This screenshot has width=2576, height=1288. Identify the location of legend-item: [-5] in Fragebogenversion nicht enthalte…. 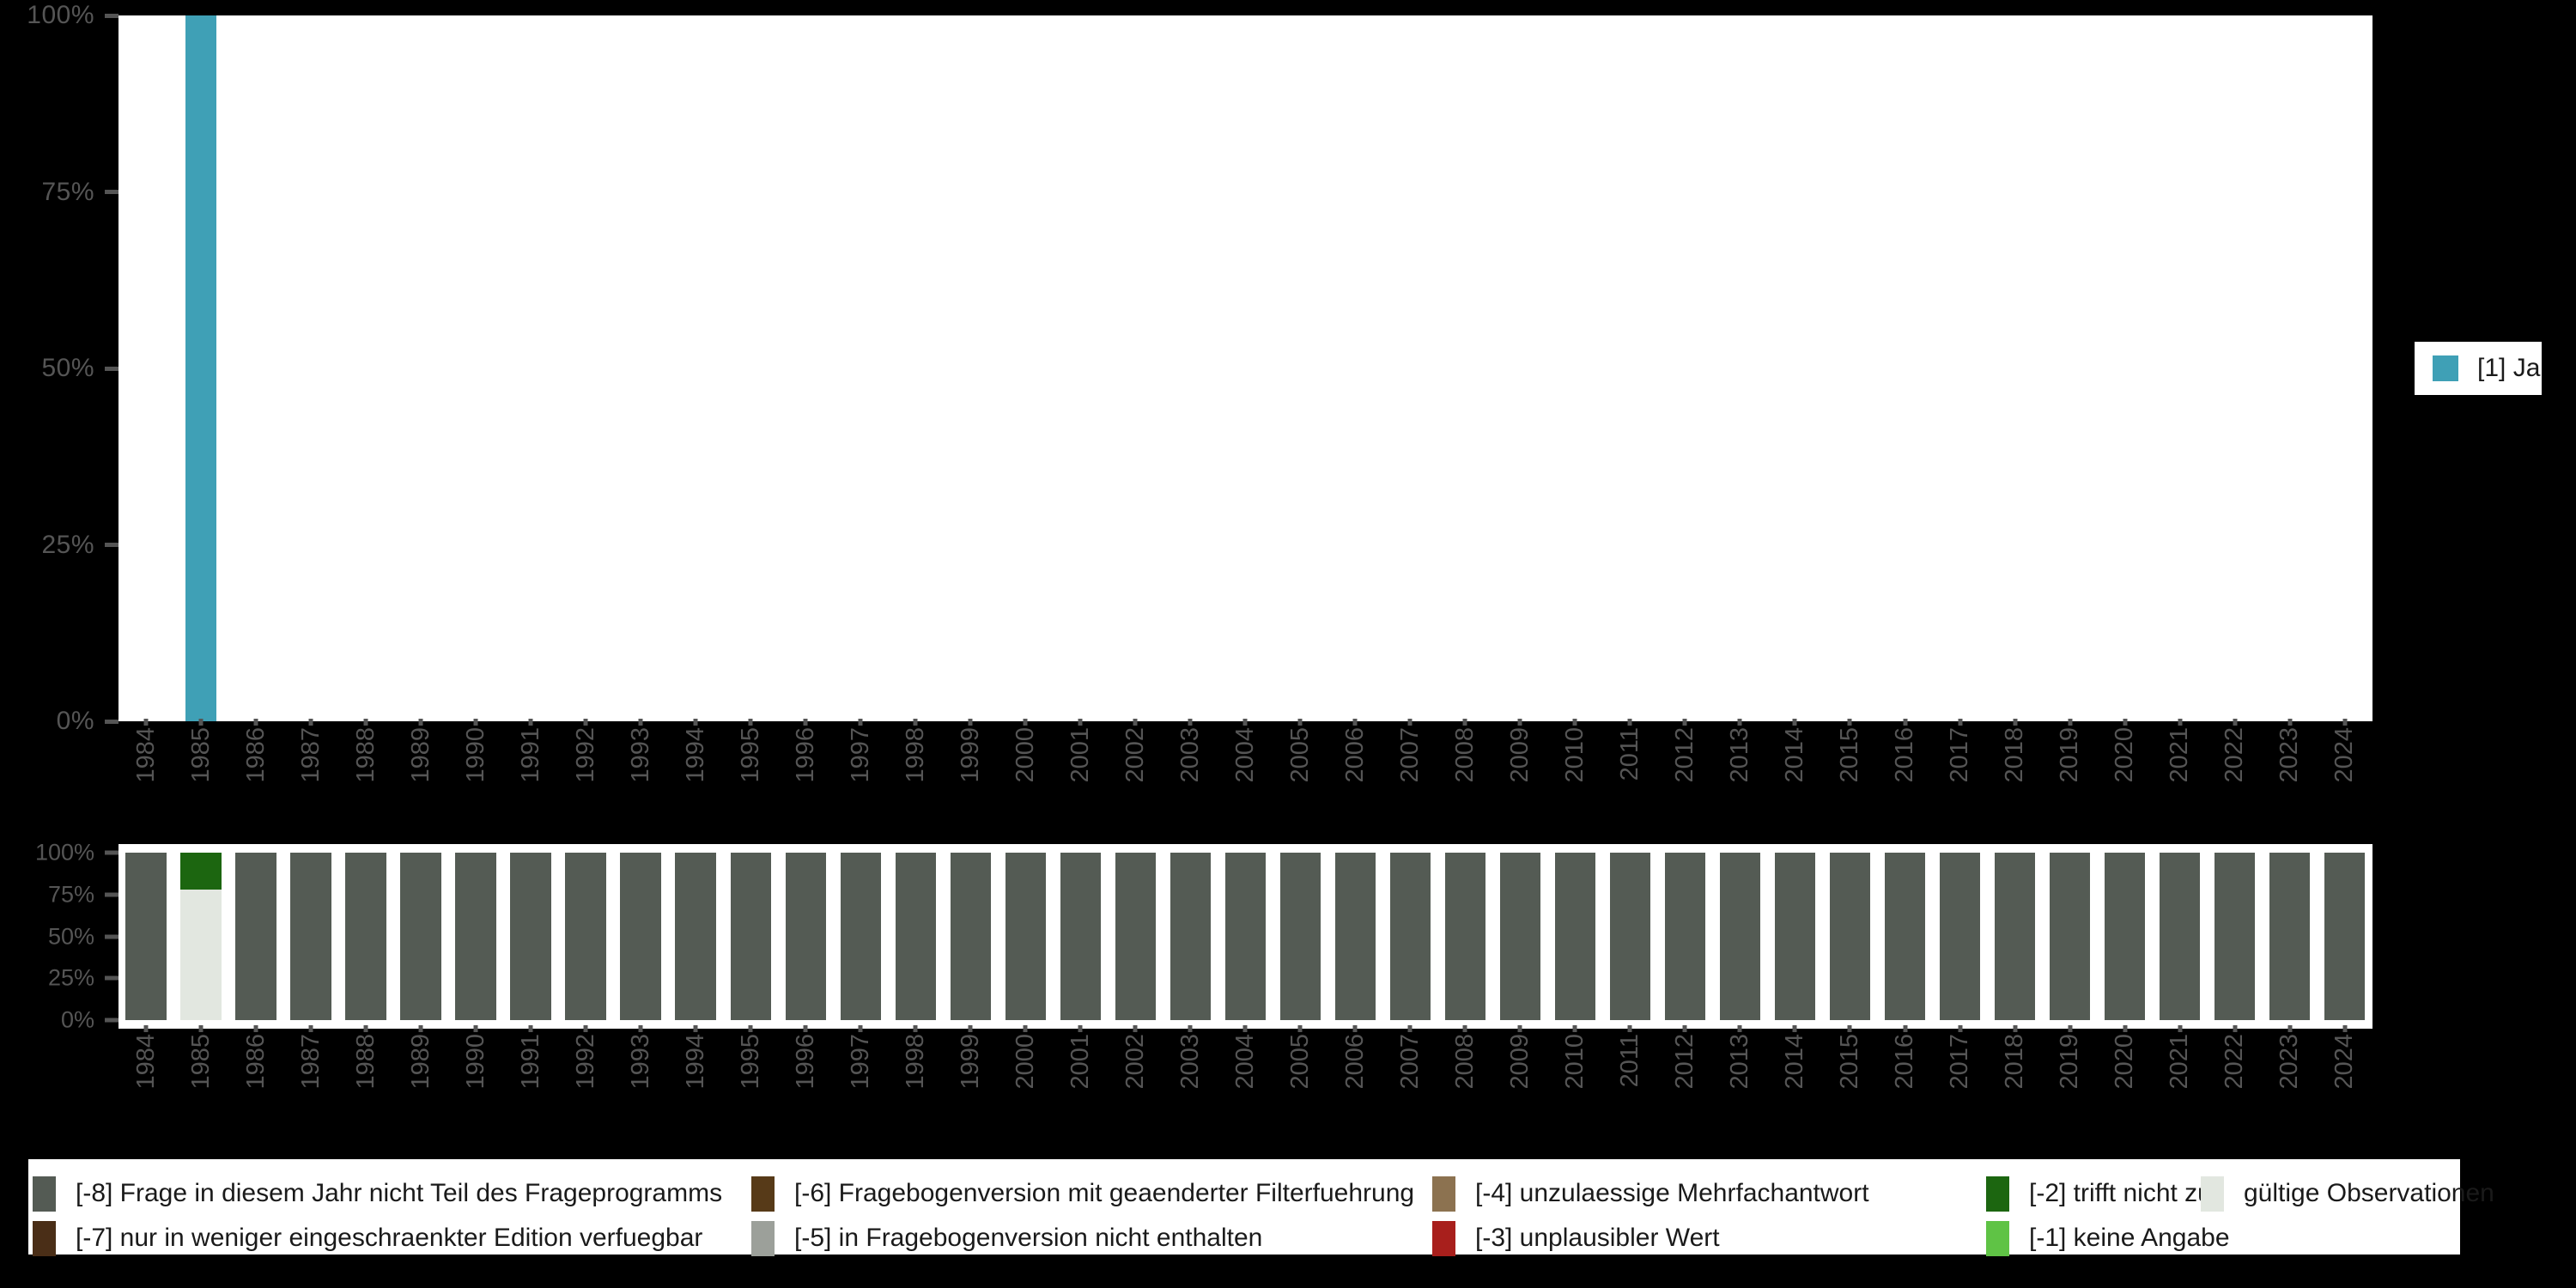
(1006, 1239).